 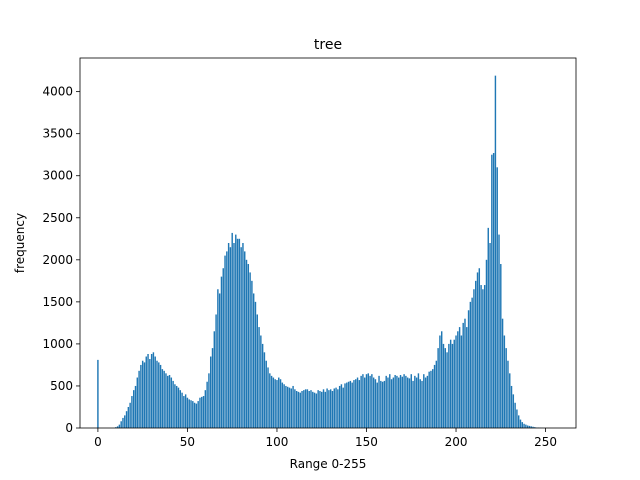 I want to click on y-tick-label: 2000, so click(x=57, y=260).